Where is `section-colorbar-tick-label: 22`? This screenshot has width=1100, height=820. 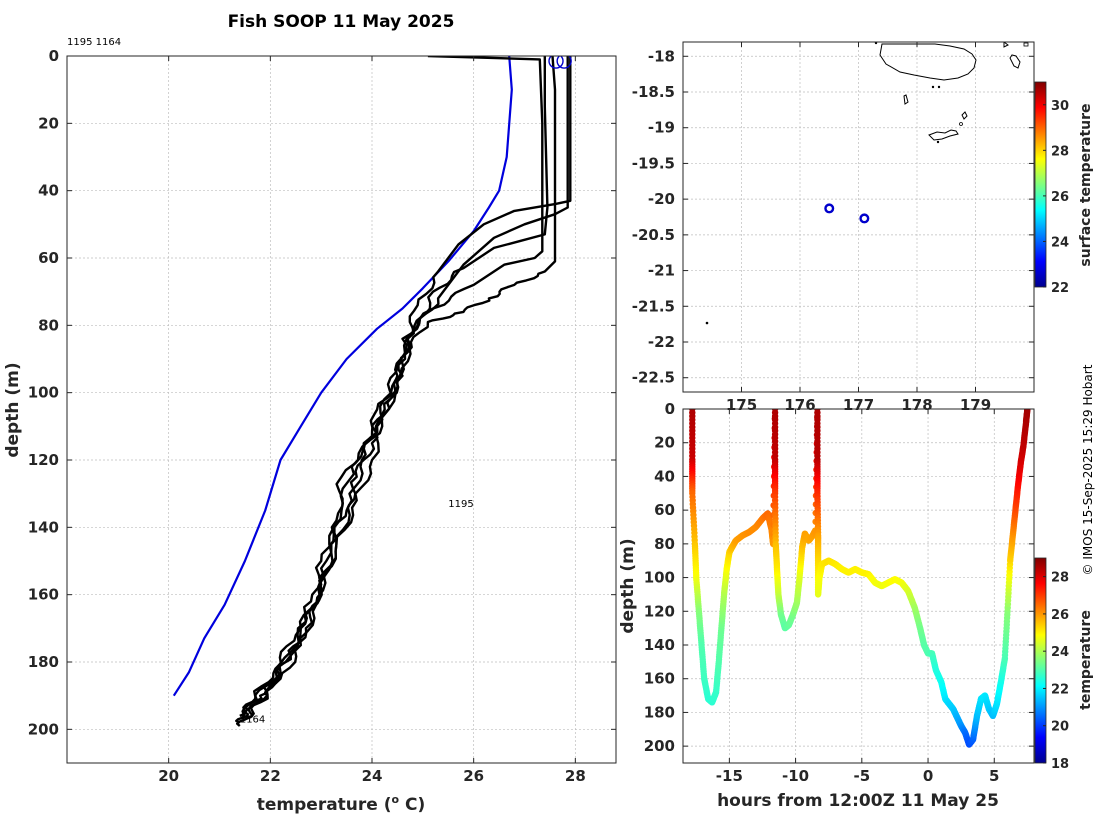 section-colorbar-tick-label: 22 is located at coordinates (1060, 689).